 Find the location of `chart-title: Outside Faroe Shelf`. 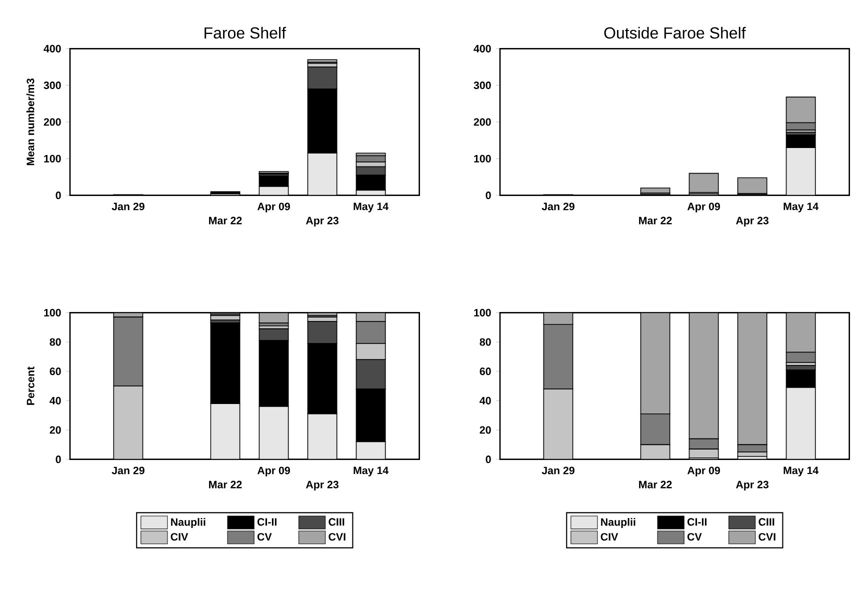

chart-title: Outside Faroe Shelf is located at coordinates (675, 32).